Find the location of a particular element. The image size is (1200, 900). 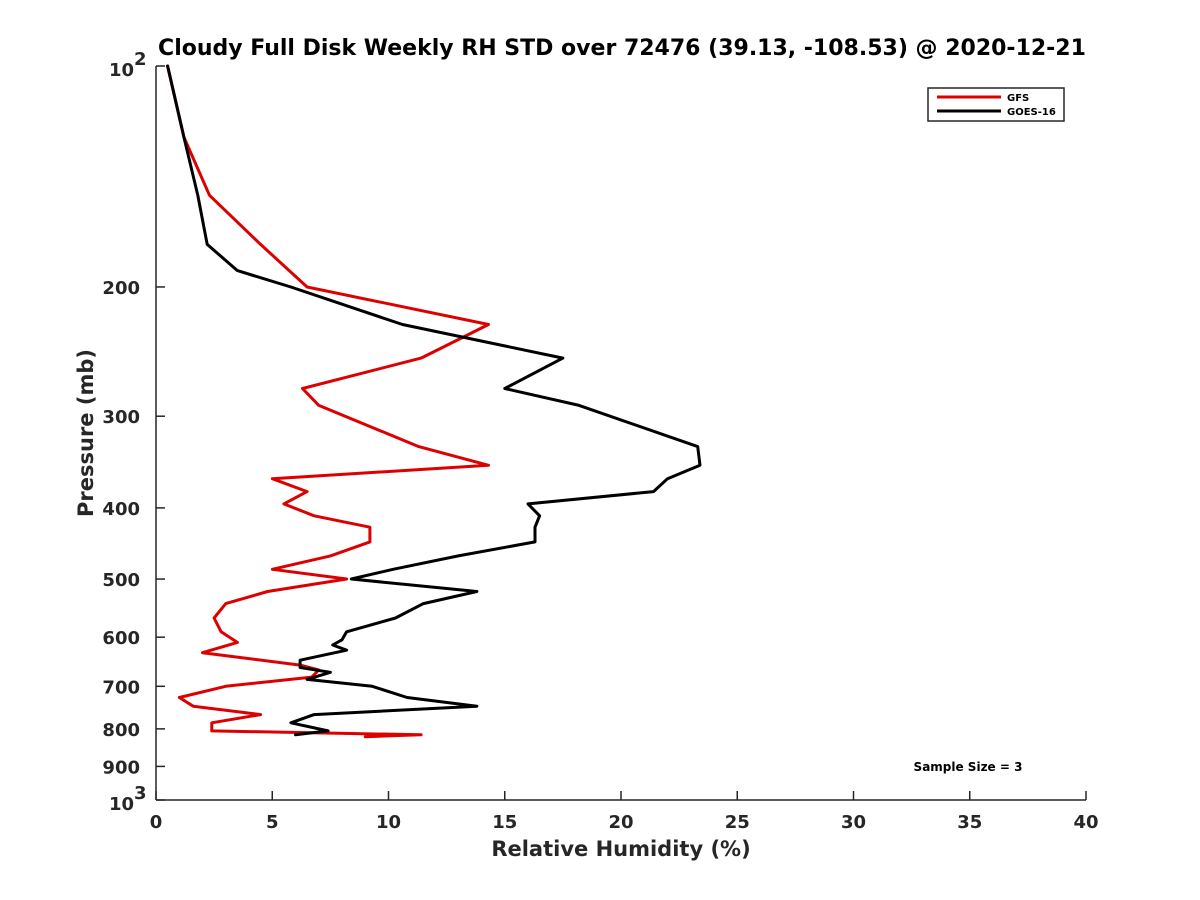

x-tick-label: 20 is located at coordinates (620, 822).